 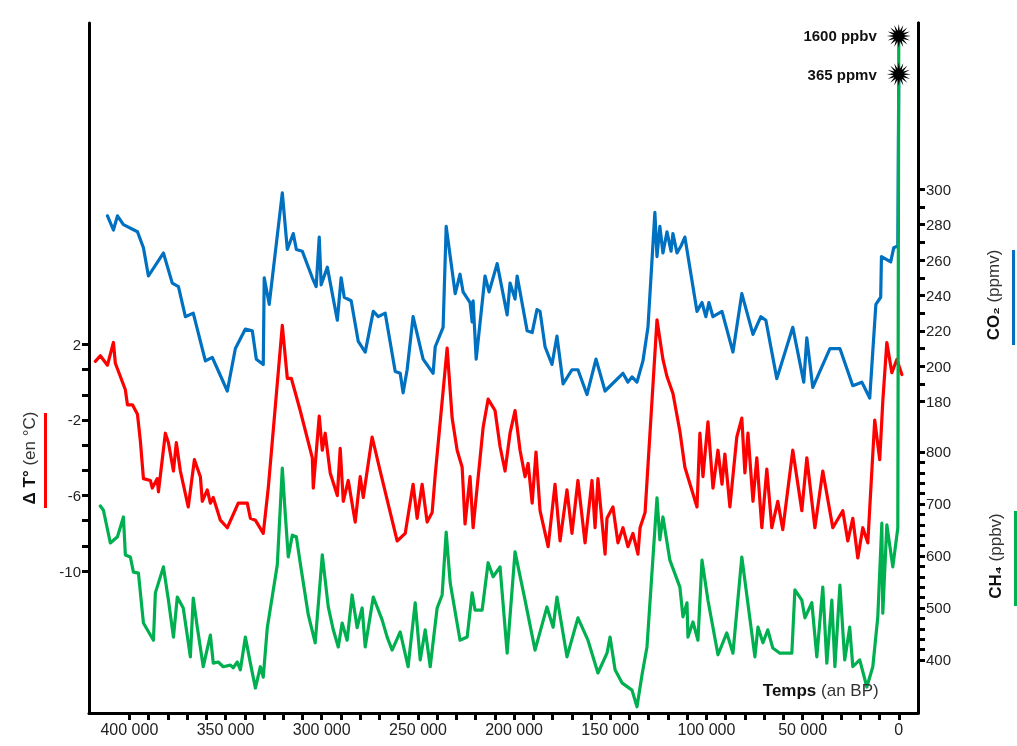 What do you see at coordinates (840, 36) in the screenshot?
I see `annotation: 1600 ppbv` at bounding box center [840, 36].